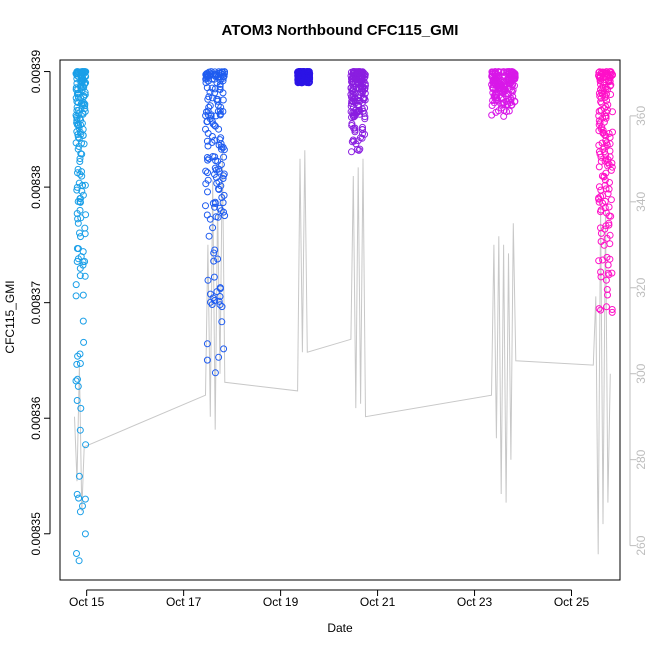  What do you see at coordinates (340, 628) in the screenshot?
I see `x-axis-label: Date` at bounding box center [340, 628].